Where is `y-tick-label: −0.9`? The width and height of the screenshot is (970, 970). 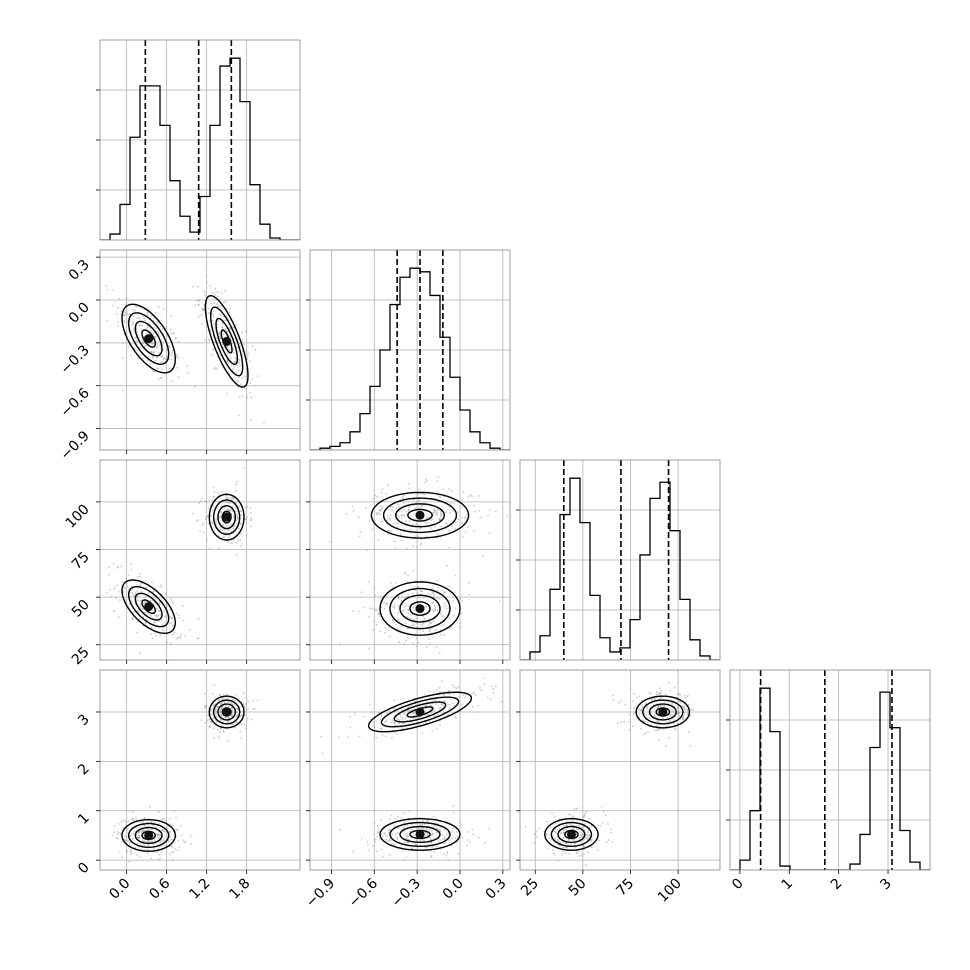
y-tick-label: −0.9 is located at coordinates (74, 445).